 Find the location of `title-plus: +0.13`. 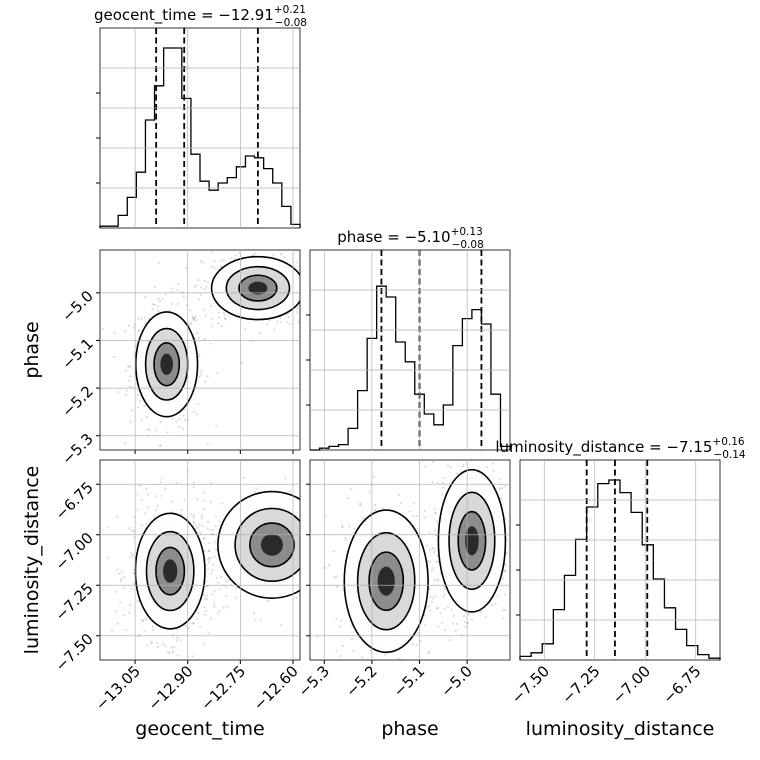

title-plus: +0.13 is located at coordinates (467, 232).